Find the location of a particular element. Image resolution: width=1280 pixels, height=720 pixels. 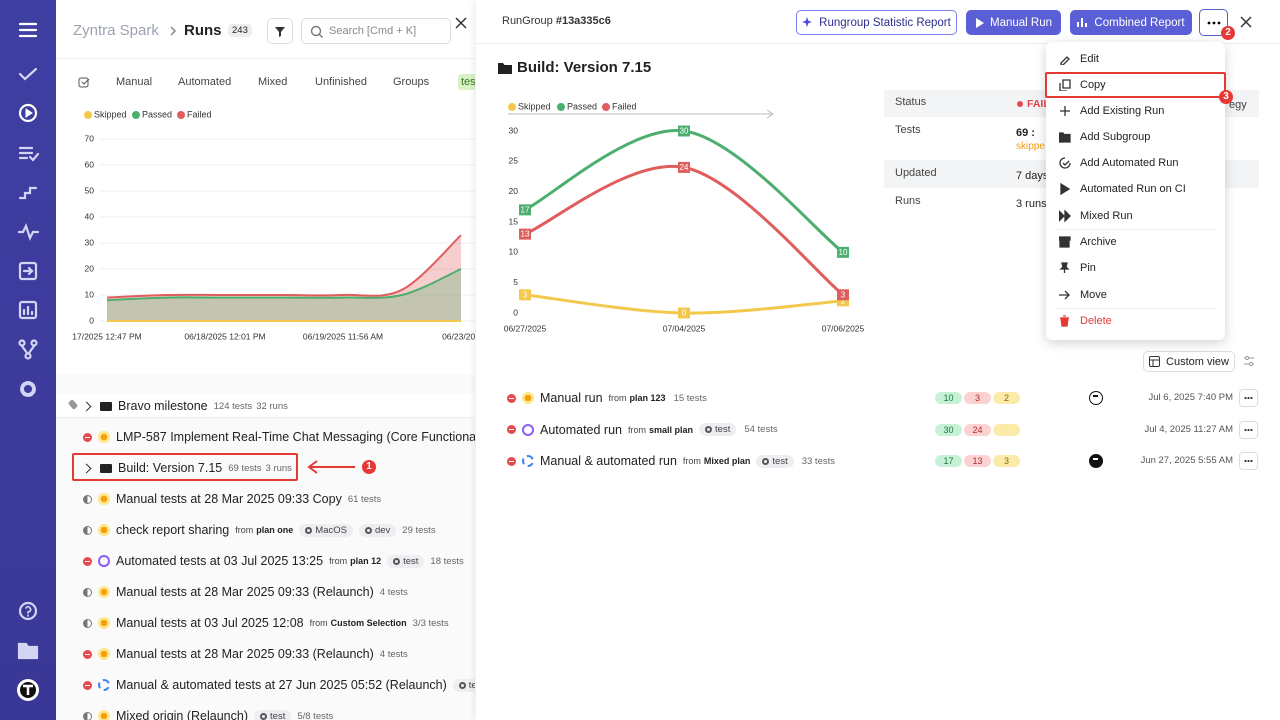

plan-name: Mixed plan is located at coordinates (727, 461).